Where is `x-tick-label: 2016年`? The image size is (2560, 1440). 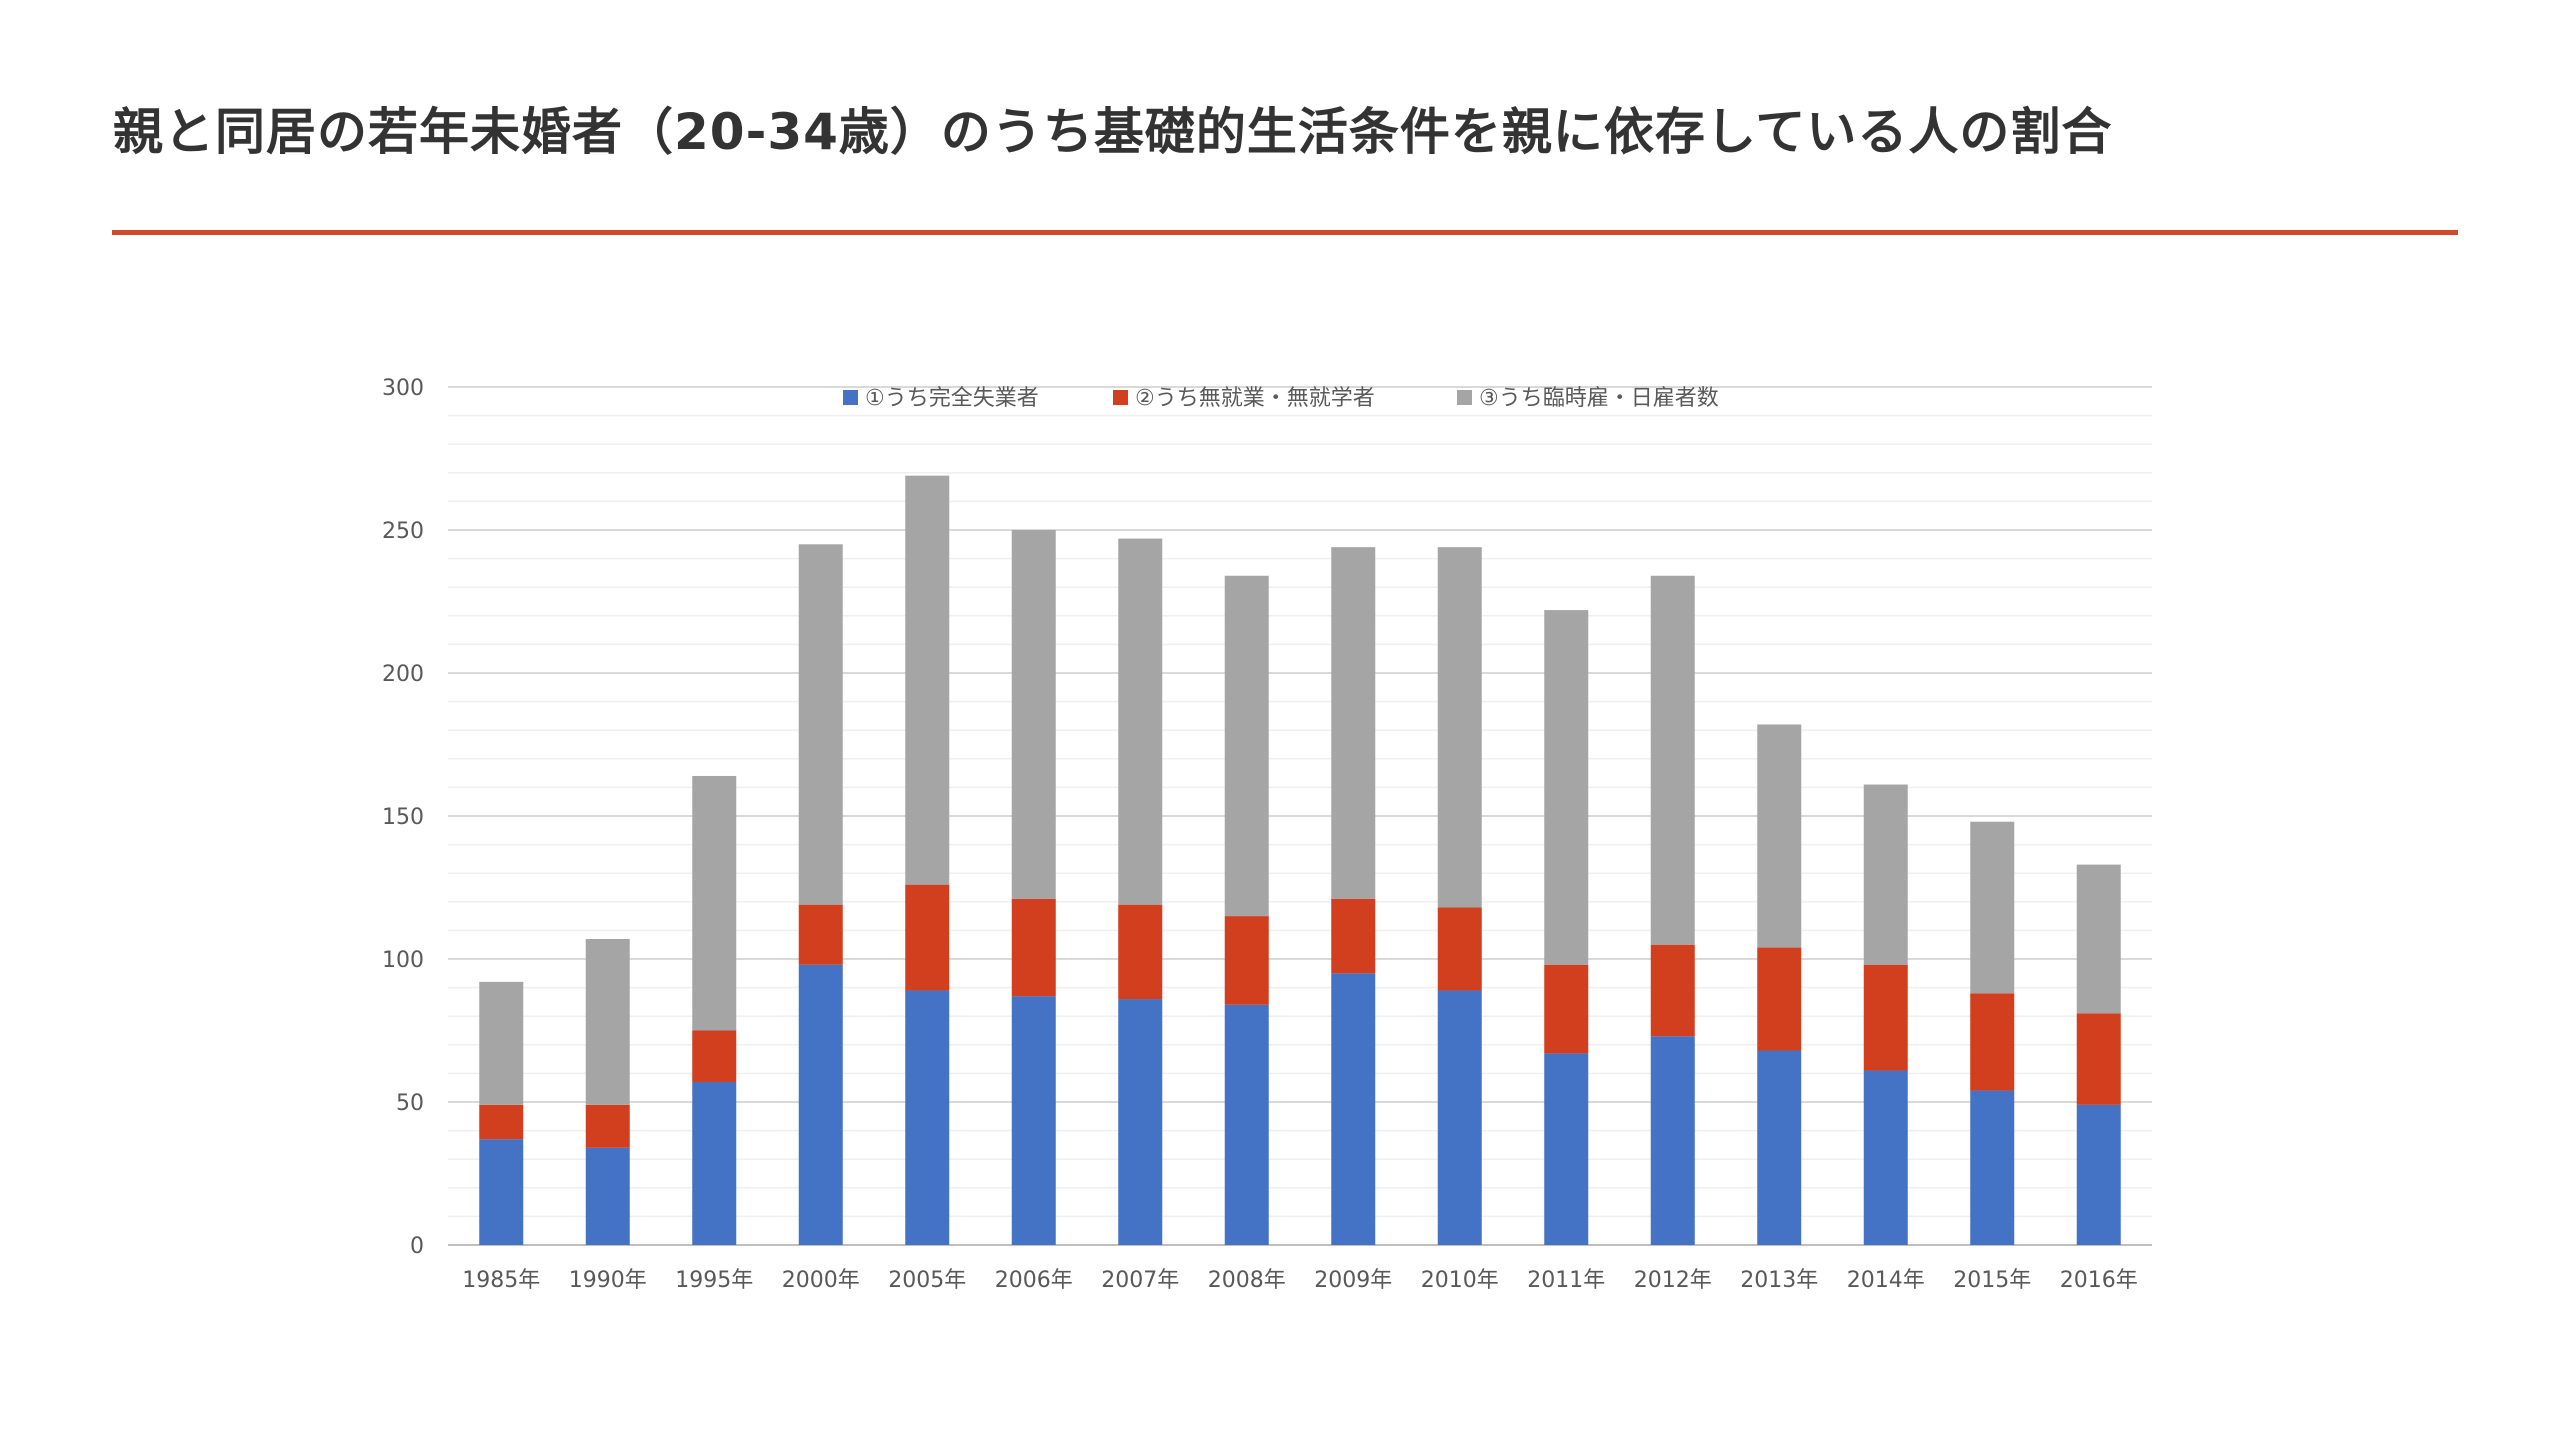 x-tick-label: 2016年 is located at coordinates (2099, 1280).